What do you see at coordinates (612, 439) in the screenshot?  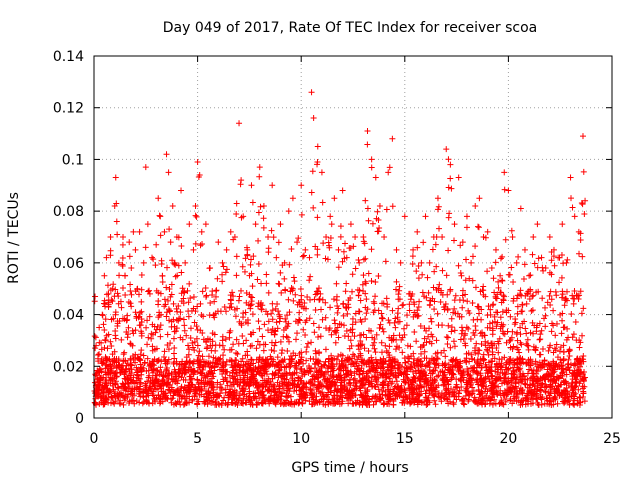 I see `x-tick-label: 25` at bounding box center [612, 439].